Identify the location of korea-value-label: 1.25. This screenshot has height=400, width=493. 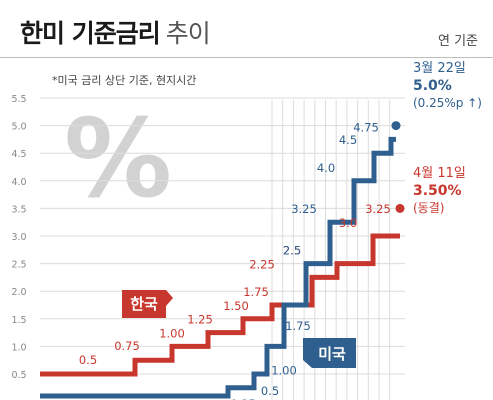
(200, 320).